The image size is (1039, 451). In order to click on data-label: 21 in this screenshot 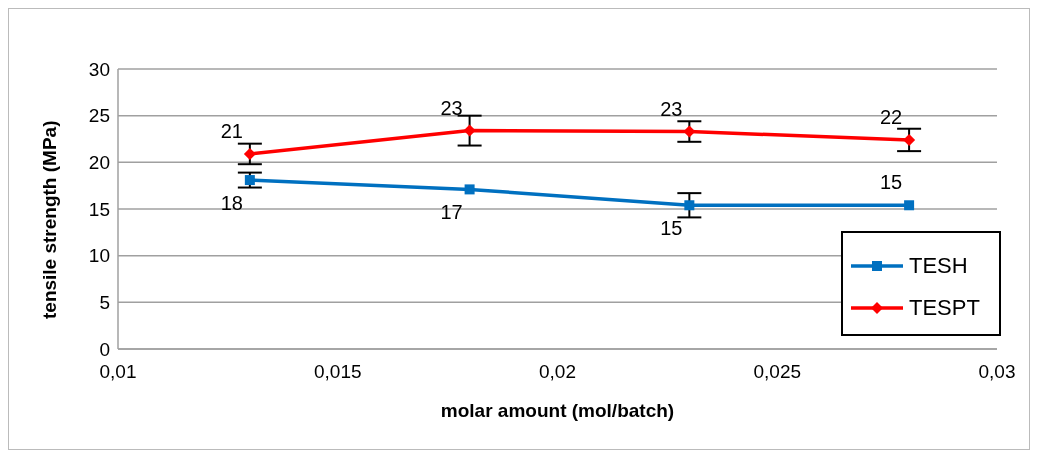, I will do `click(231, 130)`.